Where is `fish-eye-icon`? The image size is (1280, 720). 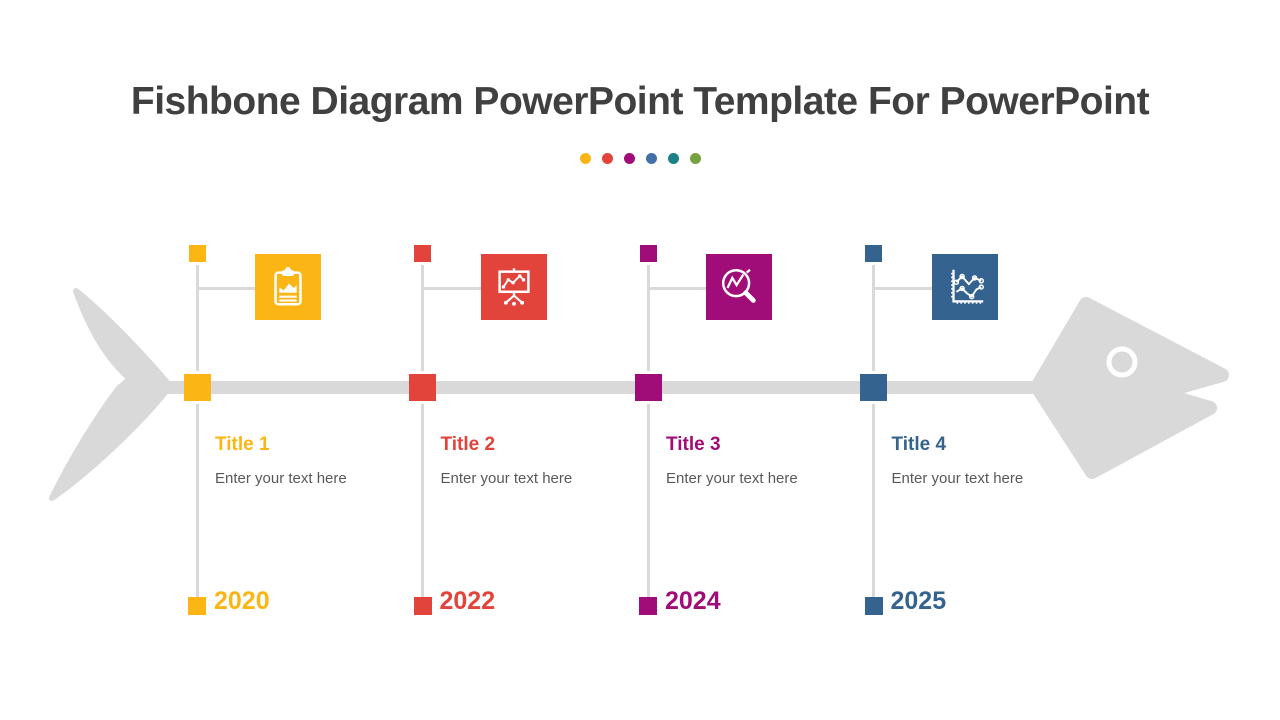
fish-eye-icon is located at coordinates (1122, 362).